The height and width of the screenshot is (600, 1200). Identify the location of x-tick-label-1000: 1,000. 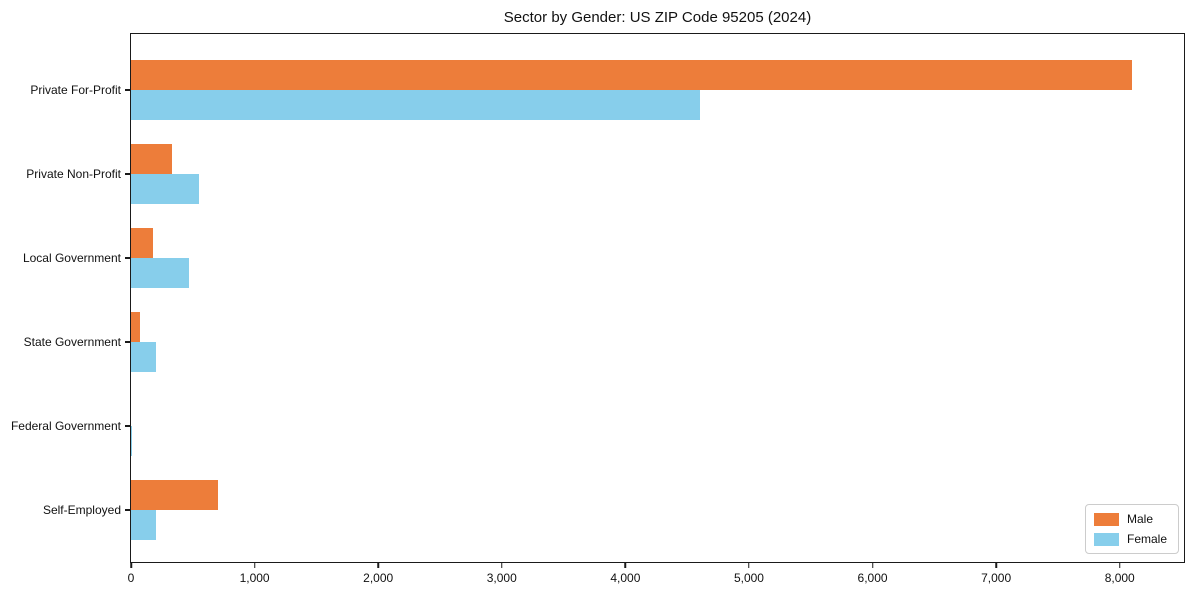
(254, 578).